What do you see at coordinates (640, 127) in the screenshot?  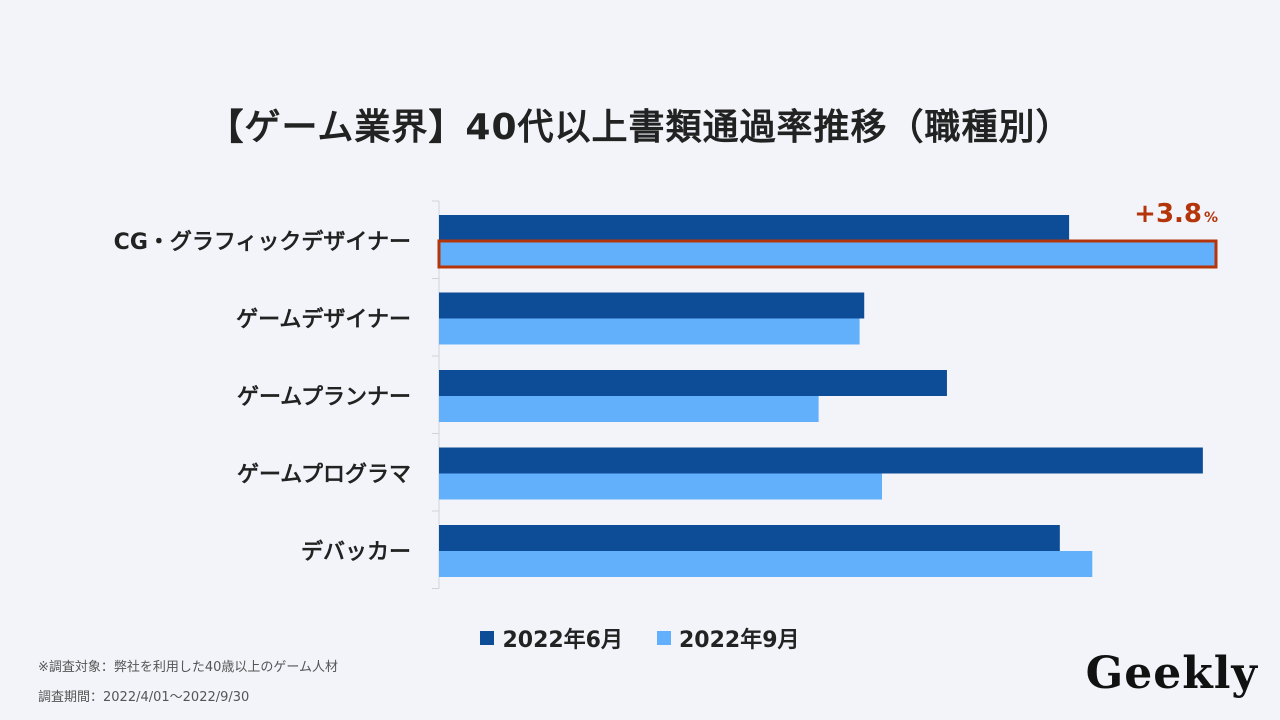 I see `chart-title: 【ゲーム業界】40代以上書類通過率推移（職種別）` at bounding box center [640, 127].